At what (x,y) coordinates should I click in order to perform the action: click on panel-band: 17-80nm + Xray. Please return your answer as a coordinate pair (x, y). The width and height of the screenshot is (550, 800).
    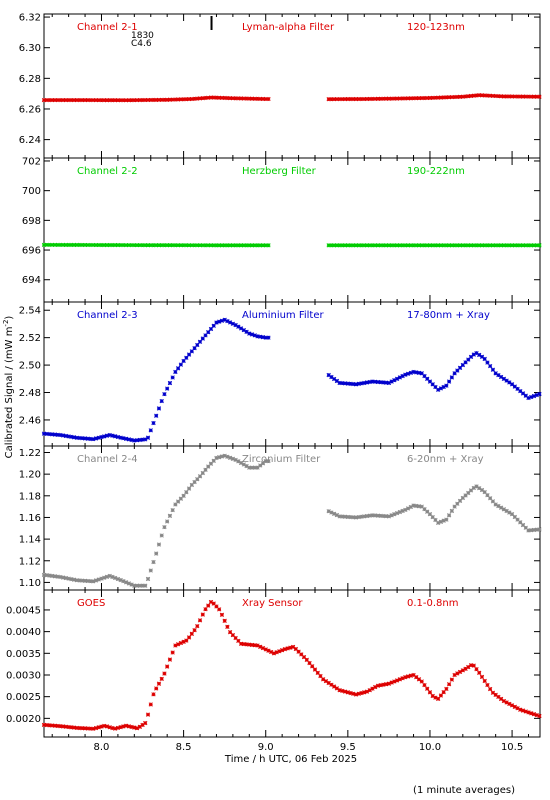
    Looking at the image, I should click on (448, 315).